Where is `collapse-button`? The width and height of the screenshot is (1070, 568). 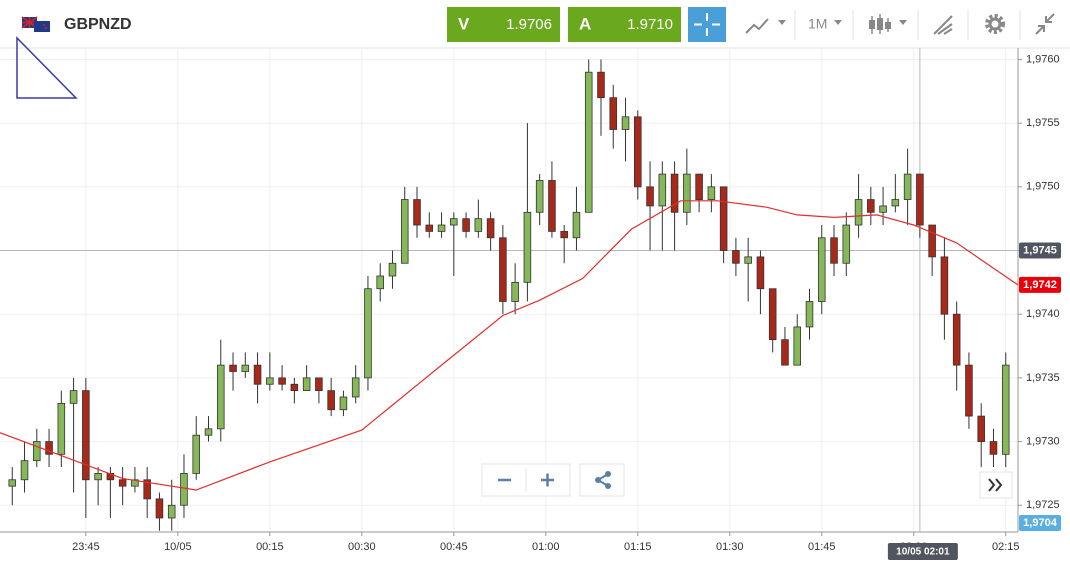
collapse-button is located at coordinates (1045, 24).